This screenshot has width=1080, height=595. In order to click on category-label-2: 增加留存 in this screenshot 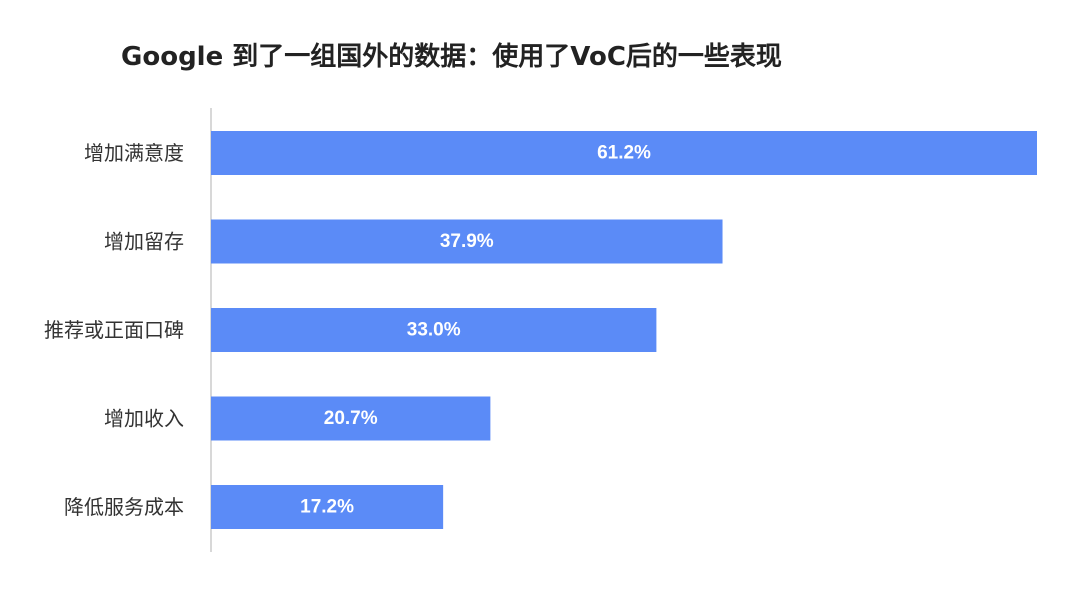, I will do `click(144, 242)`.